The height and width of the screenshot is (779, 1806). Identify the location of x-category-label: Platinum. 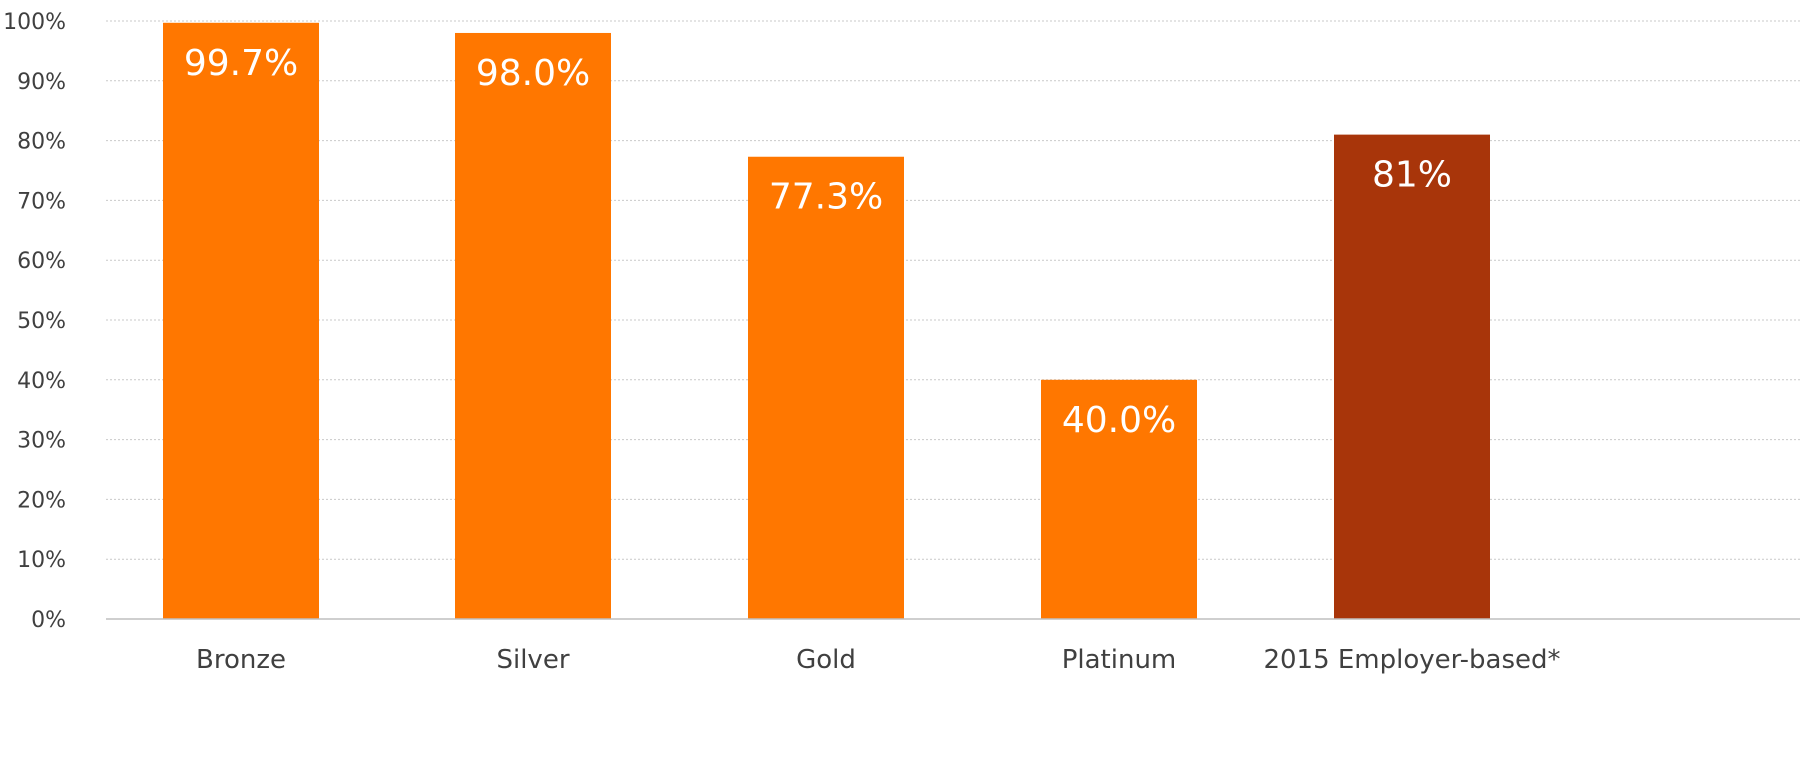
(1119, 660).